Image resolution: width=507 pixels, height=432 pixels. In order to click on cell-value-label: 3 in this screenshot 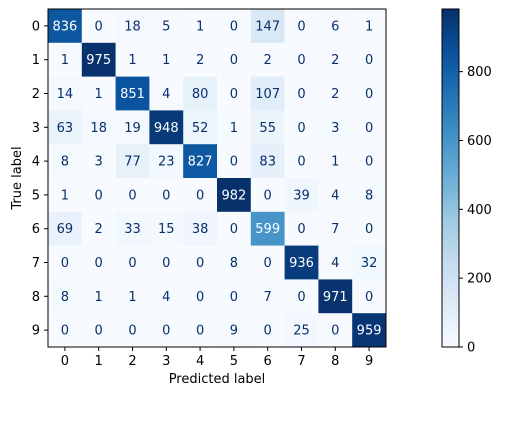, I will do `click(335, 128)`.